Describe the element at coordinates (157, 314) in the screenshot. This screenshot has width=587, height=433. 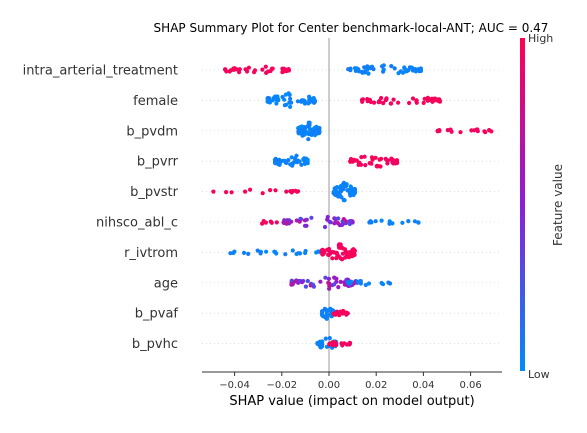
I see `feature-label-b_pvaf: b_pvaf` at that location.